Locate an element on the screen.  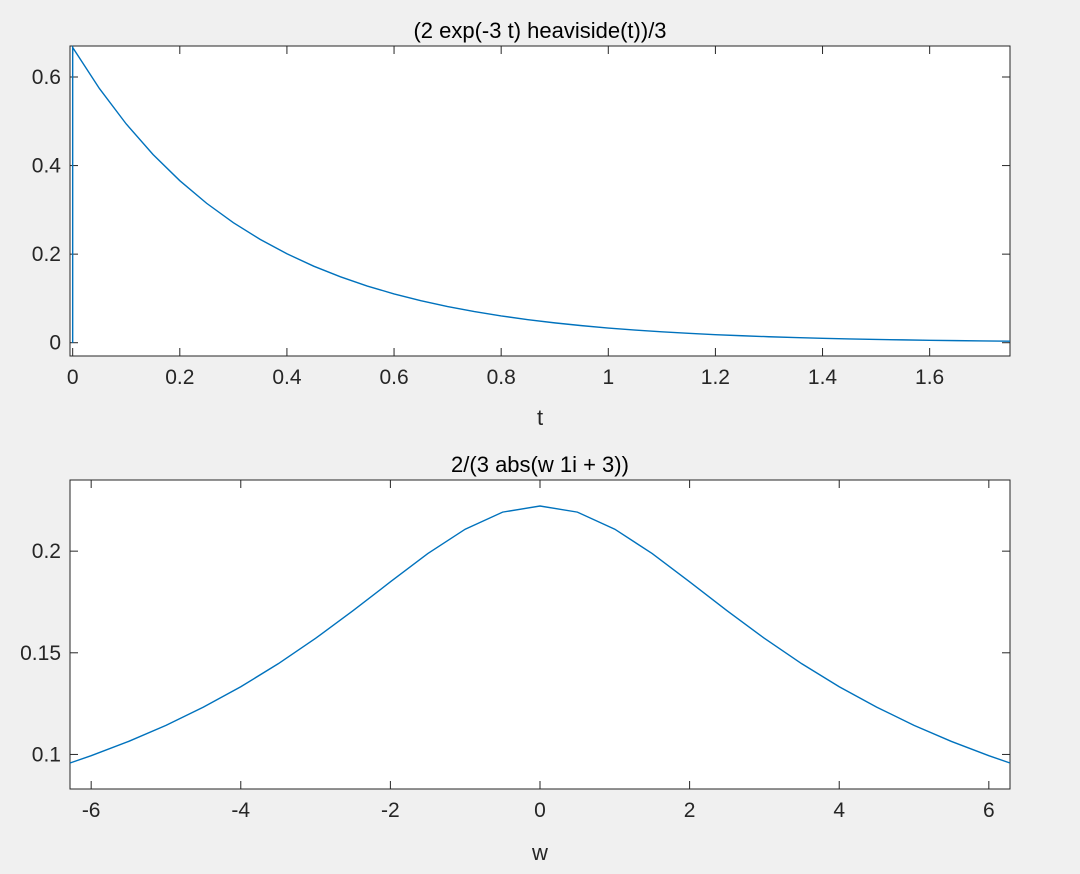
x-tick-label-time: 0.6 is located at coordinates (393, 377).